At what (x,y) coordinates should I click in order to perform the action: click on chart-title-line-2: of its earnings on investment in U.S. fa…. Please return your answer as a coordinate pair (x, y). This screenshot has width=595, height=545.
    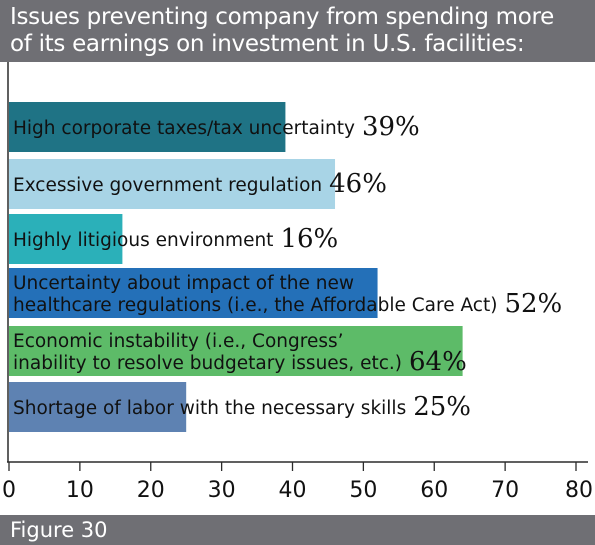
    Looking at the image, I should click on (267, 44).